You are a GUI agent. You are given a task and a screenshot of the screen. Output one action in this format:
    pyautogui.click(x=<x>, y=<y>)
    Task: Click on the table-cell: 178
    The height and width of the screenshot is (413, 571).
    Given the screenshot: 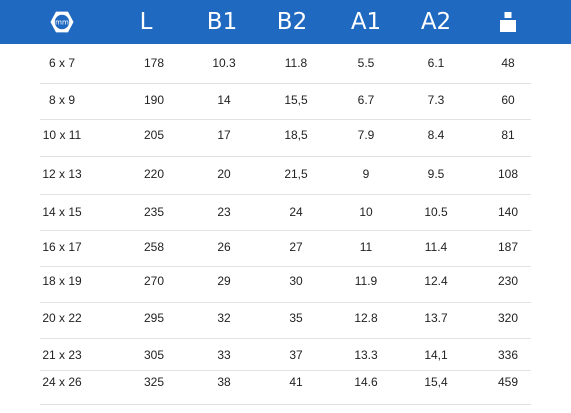 What is the action you would take?
    pyautogui.click(x=154, y=63)
    